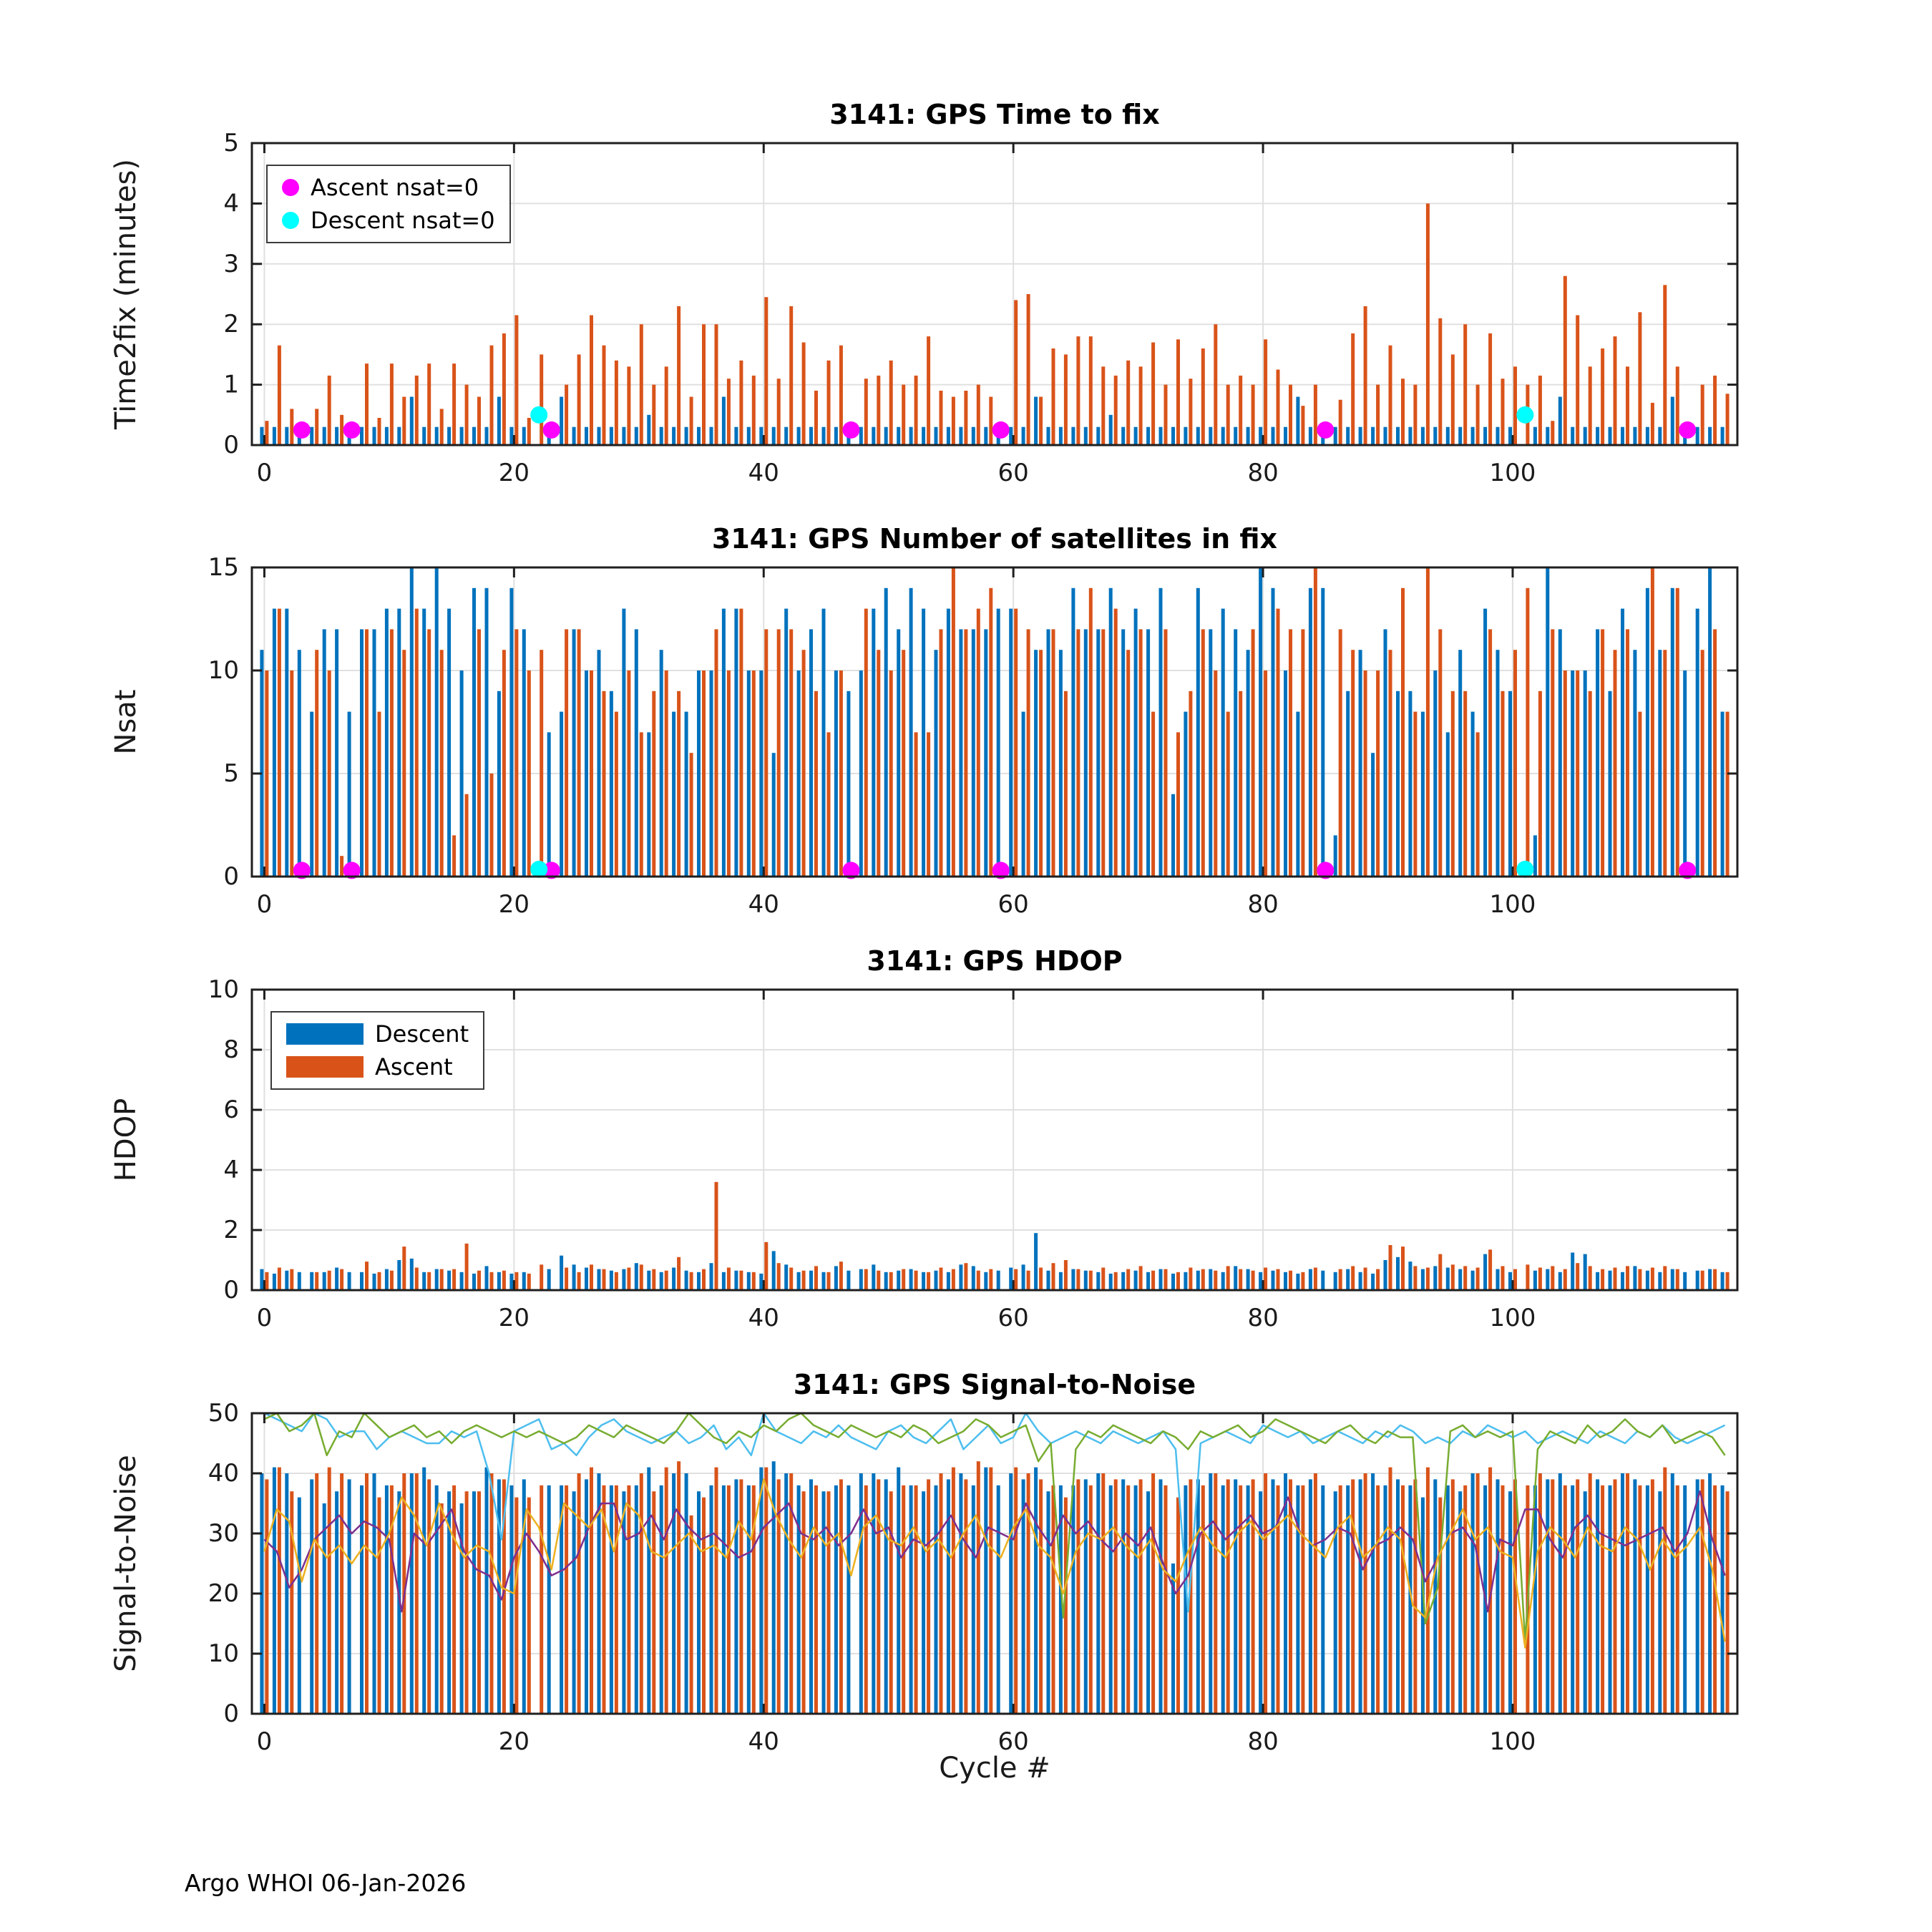  Describe the element at coordinates (377, 1050) in the screenshot. I see `legend-hdop-series: Descent Ascent` at that location.